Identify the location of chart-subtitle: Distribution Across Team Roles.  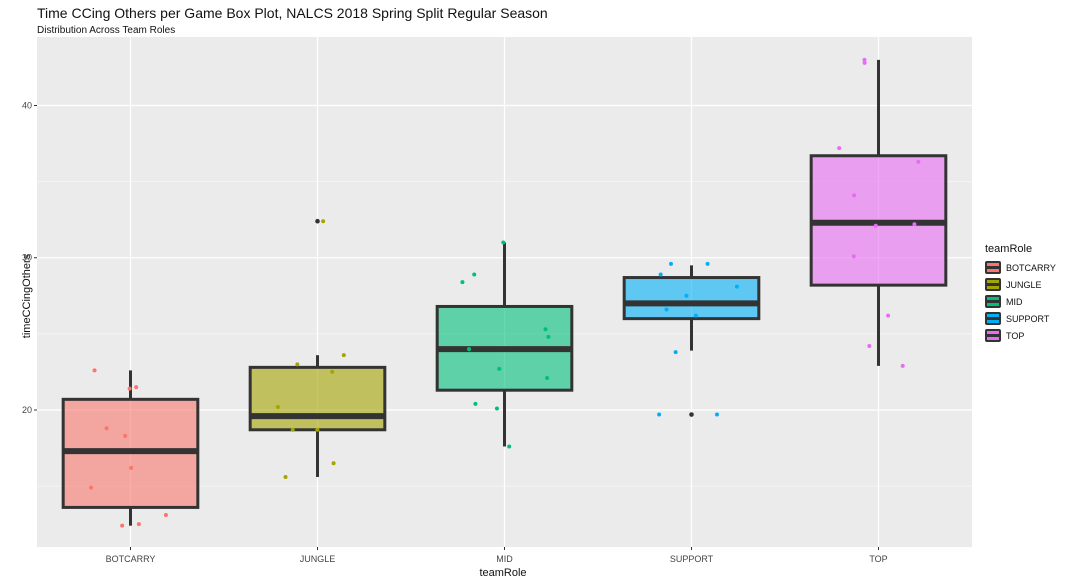
(106, 30).